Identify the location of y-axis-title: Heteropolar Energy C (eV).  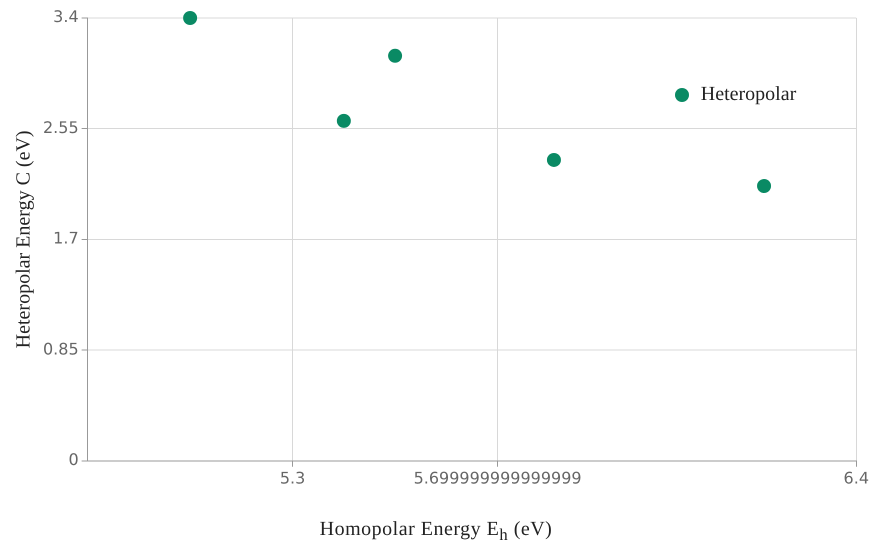
(23, 239).